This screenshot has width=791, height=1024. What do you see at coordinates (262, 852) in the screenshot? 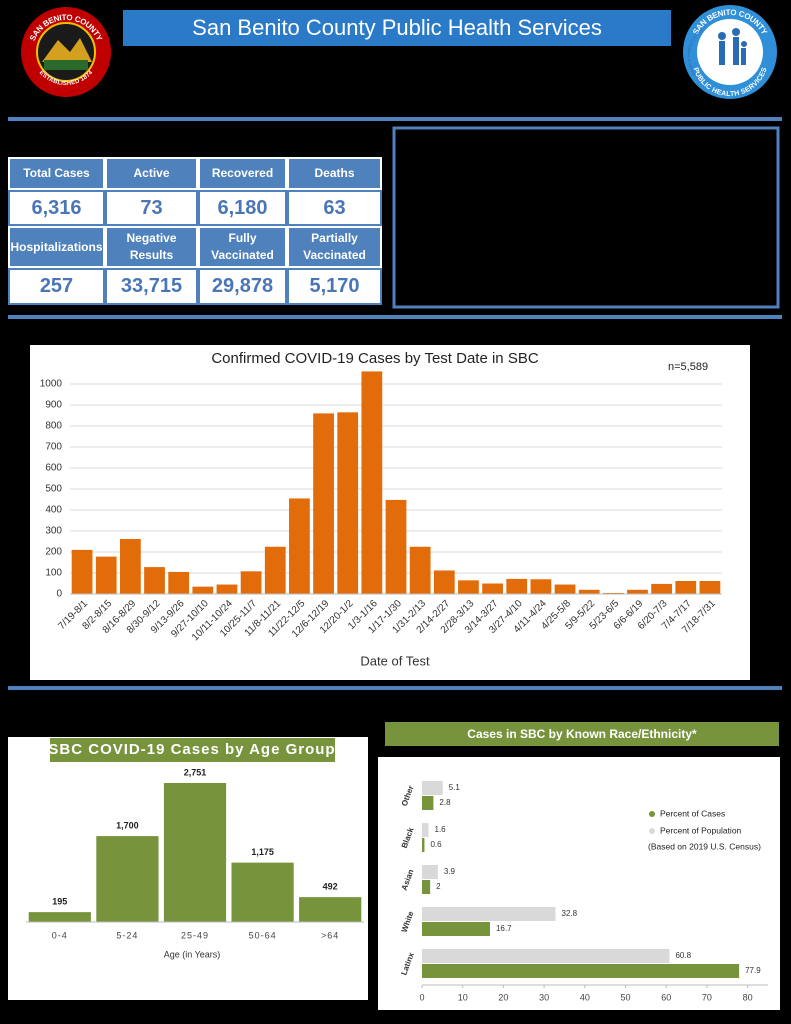
I see `value-label: 1,175` at bounding box center [262, 852].